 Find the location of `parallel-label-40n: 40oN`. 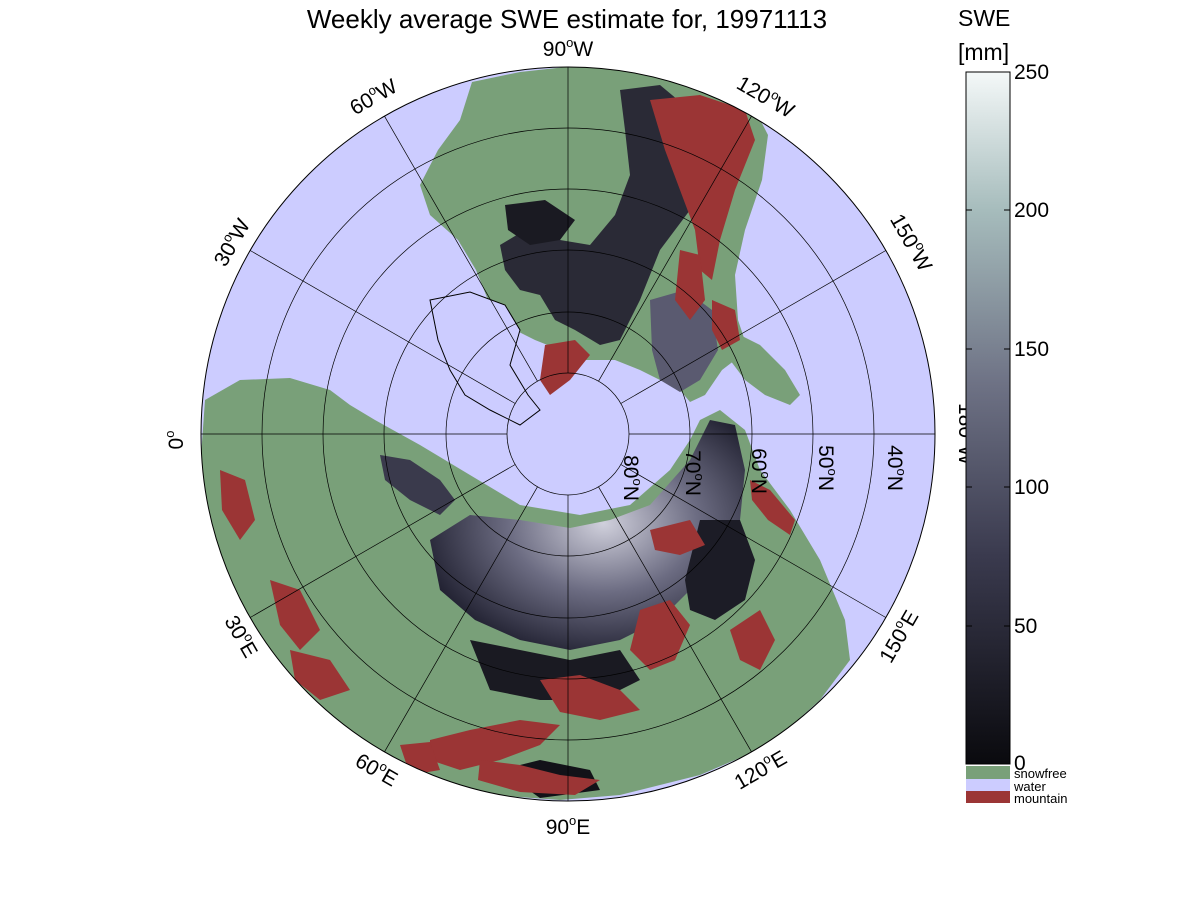

parallel-label-40n: 40oN is located at coordinates (896, 468).